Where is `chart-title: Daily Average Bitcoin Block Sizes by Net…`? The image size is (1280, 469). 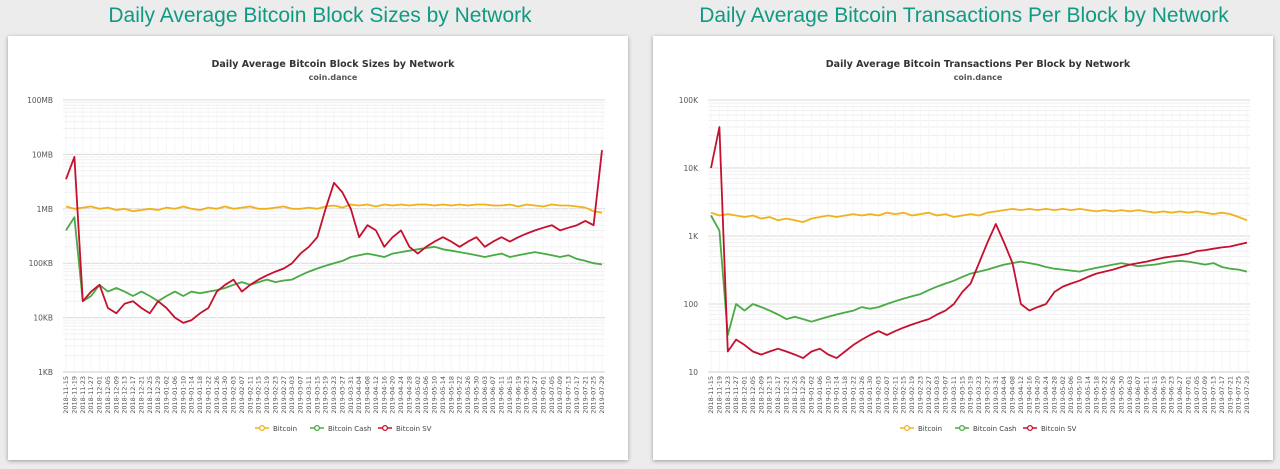
chart-title: Daily Average Bitcoin Block Sizes by Net… is located at coordinates (334, 64).